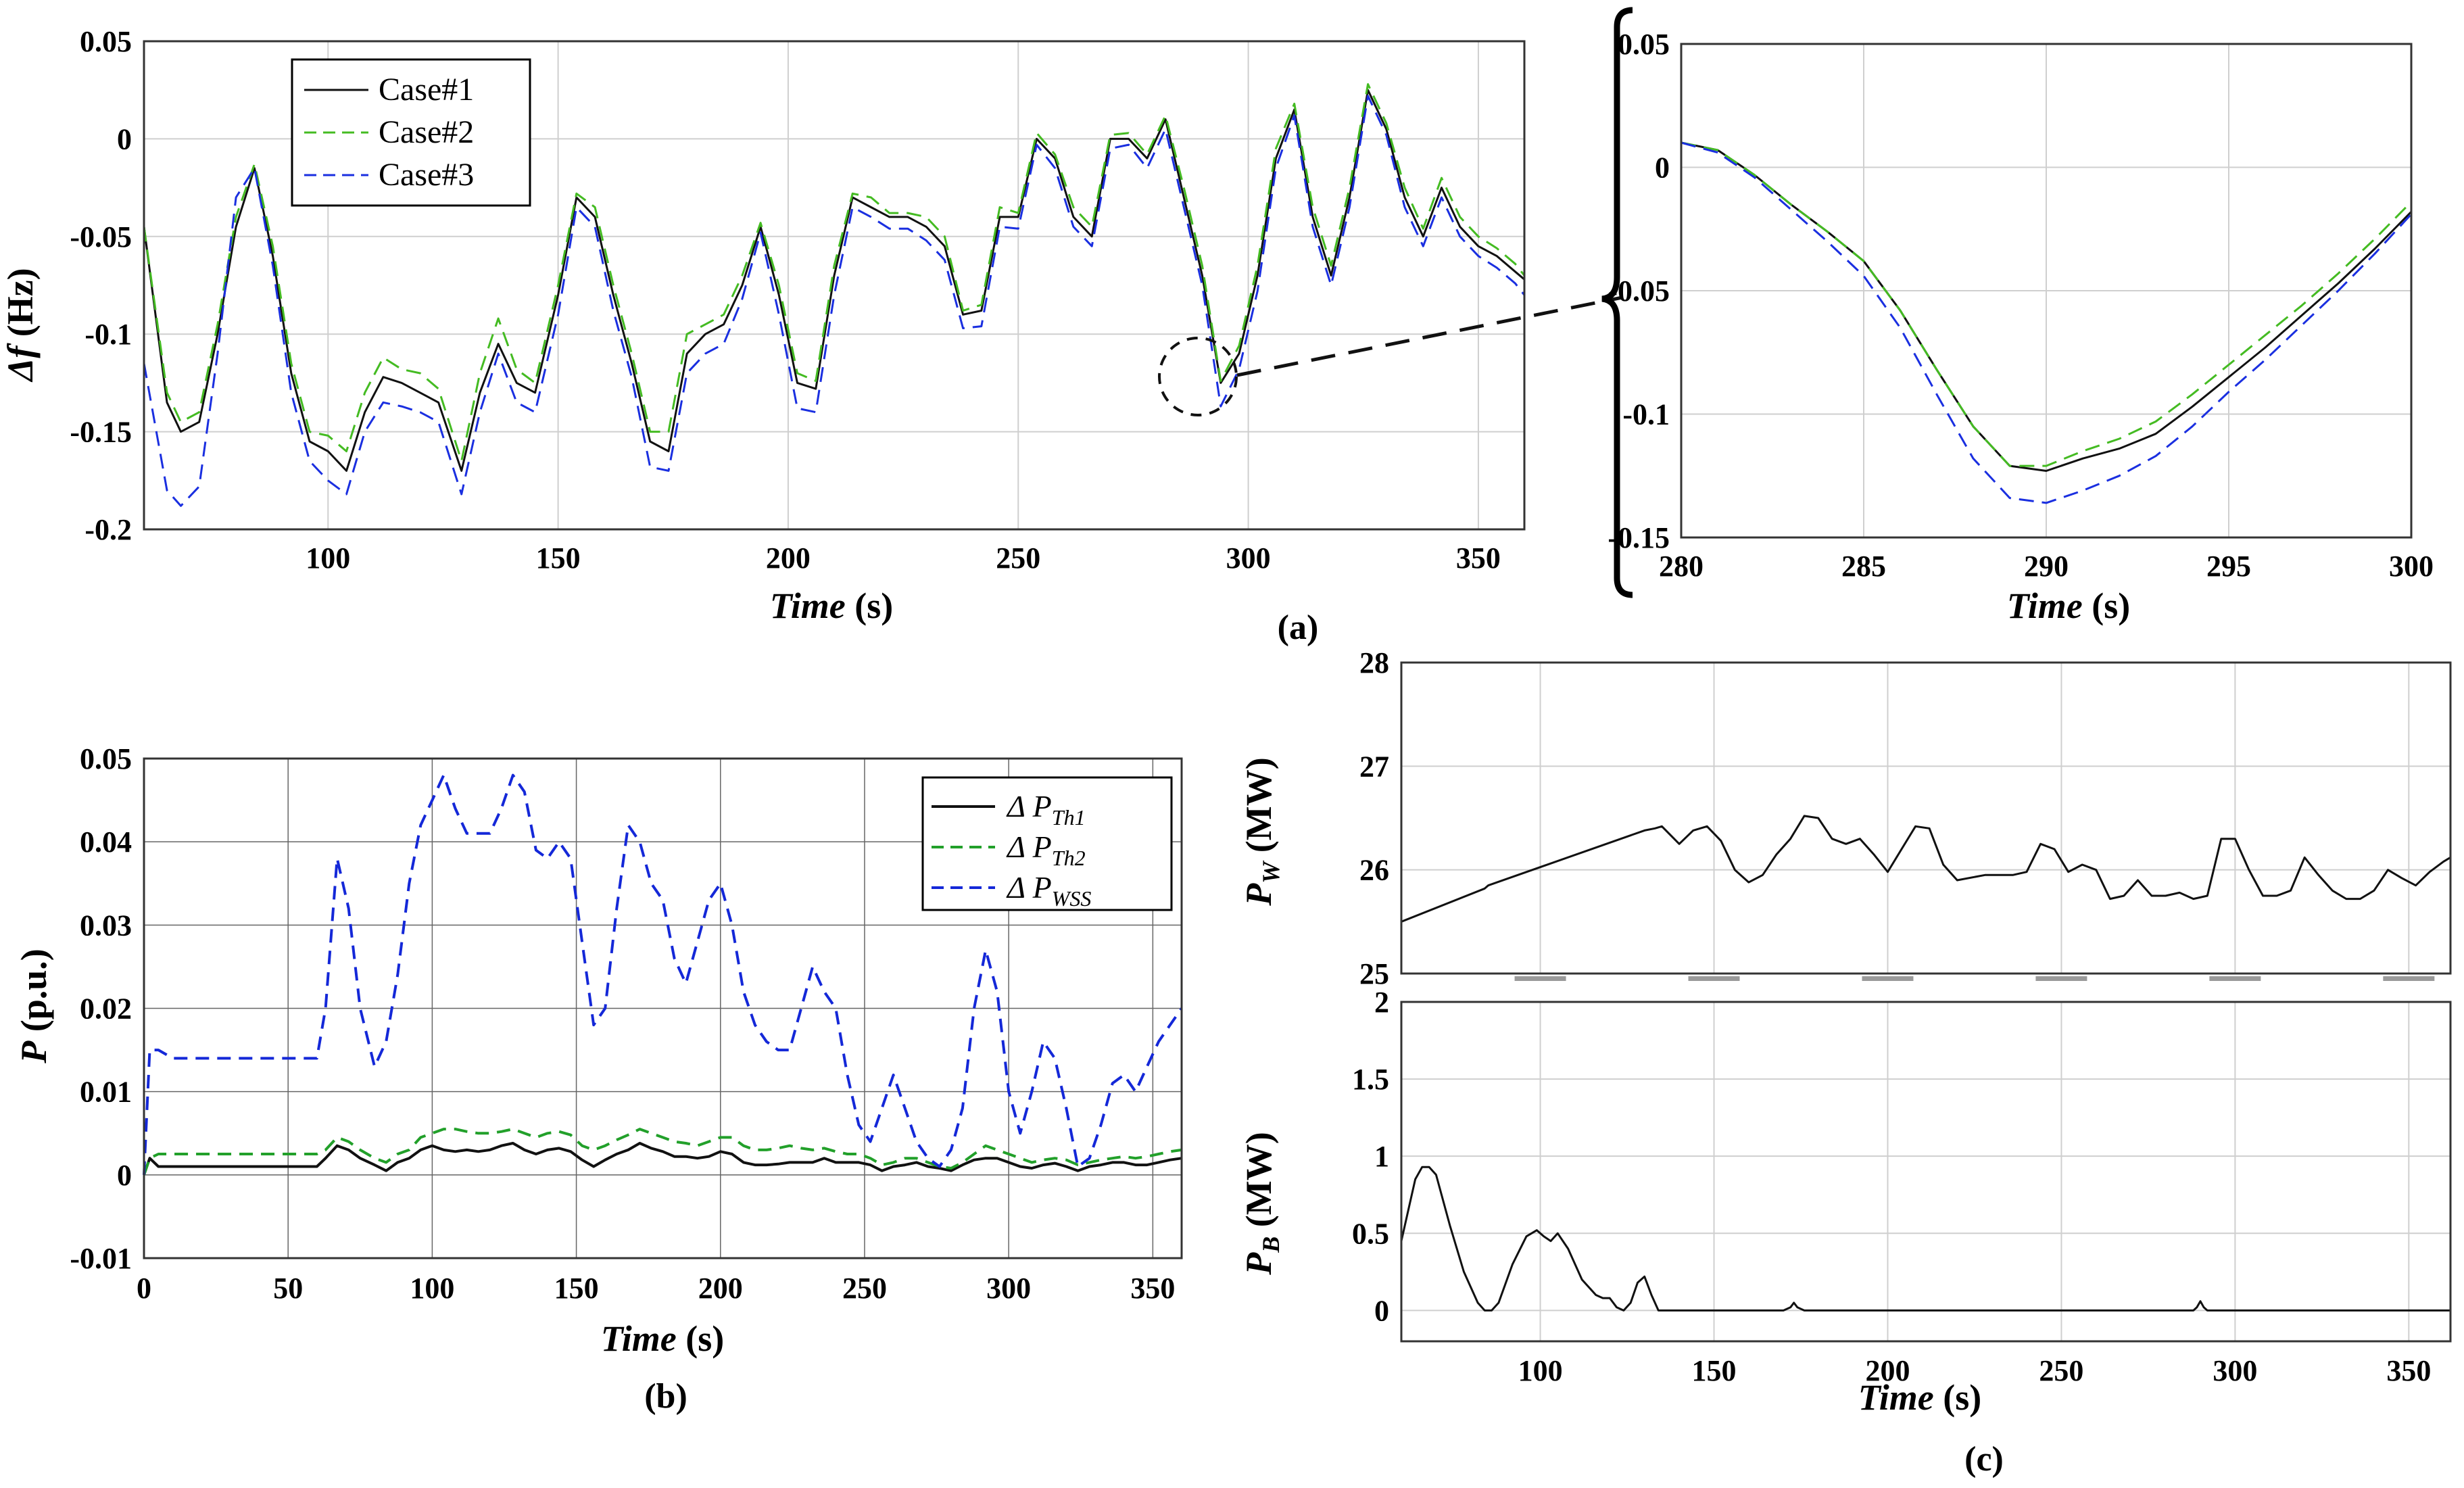 Image resolution: width=2464 pixels, height=1488 pixels. Describe the element at coordinates (1261, 832) in the screenshot. I see `panel-c-top-ylabel: PW (MW)` at that location.